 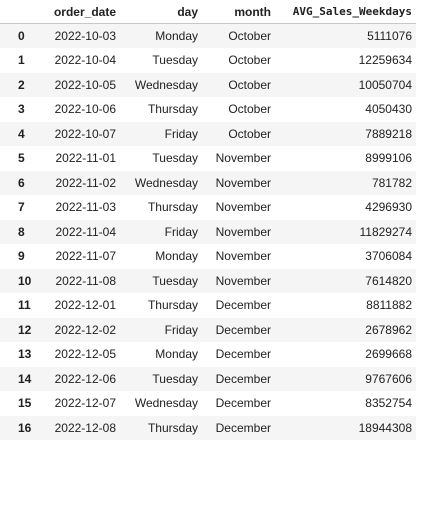 I want to click on cell-order-date: 2022-12-02, so click(x=85, y=329).